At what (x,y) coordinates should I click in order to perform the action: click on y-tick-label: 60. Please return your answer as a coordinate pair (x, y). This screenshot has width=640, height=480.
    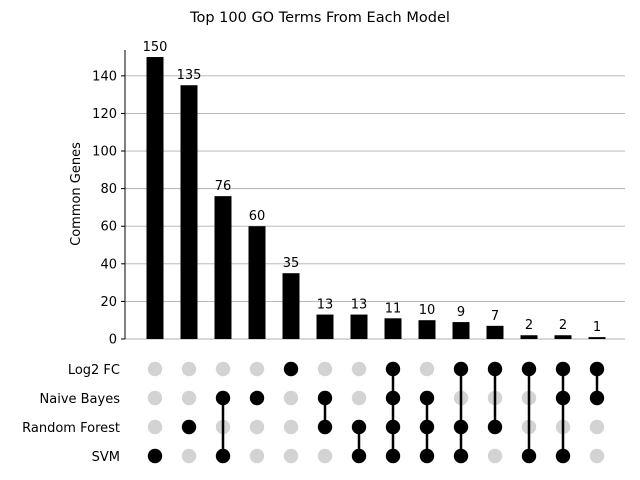
    Looking at the image, I should click on (108, 227).